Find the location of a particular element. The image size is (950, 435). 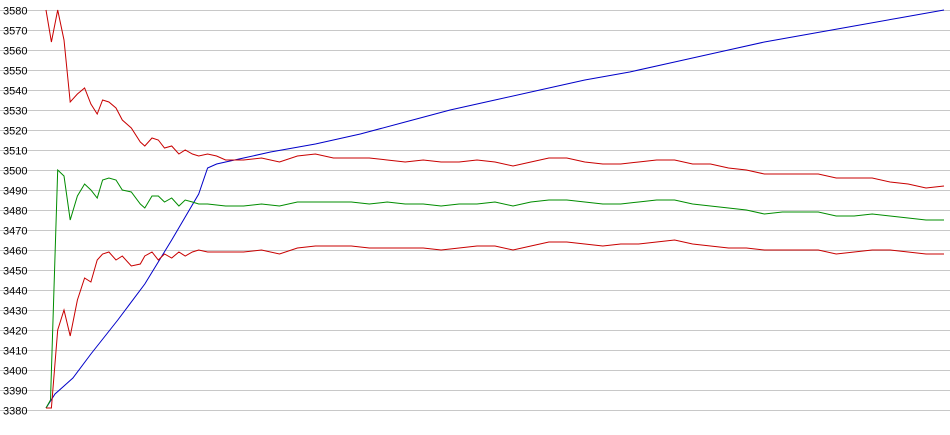

y-tick-label: 3480 is located at coordinates (15, 212).